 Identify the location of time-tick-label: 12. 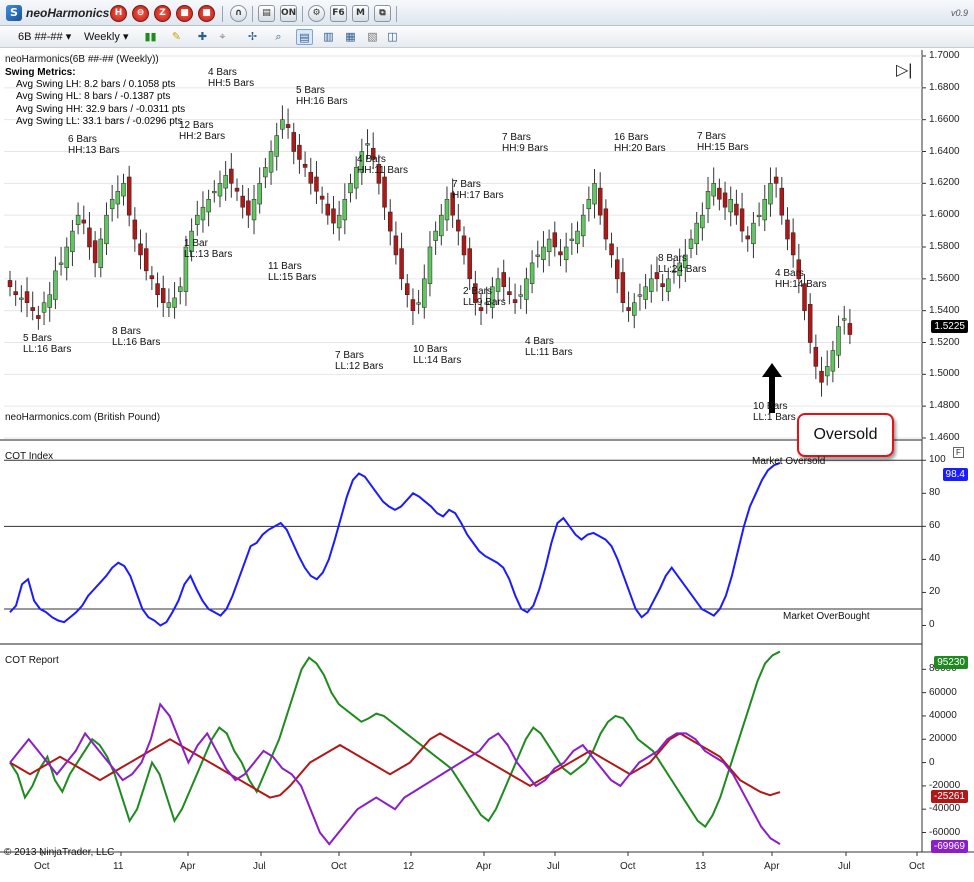
(409, 866).